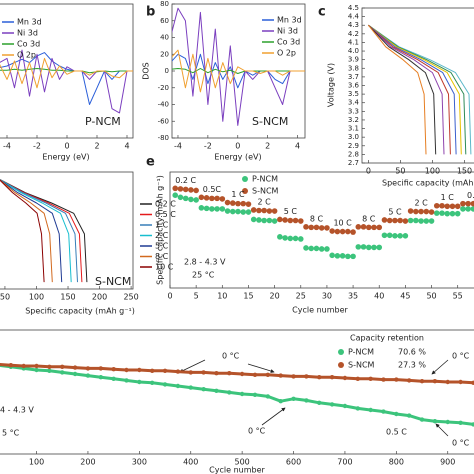 This screenshot has width=474, height=474. I want to click on x-axis-label: Specific capacity (mAh g⁻¹), so click(80, 311).